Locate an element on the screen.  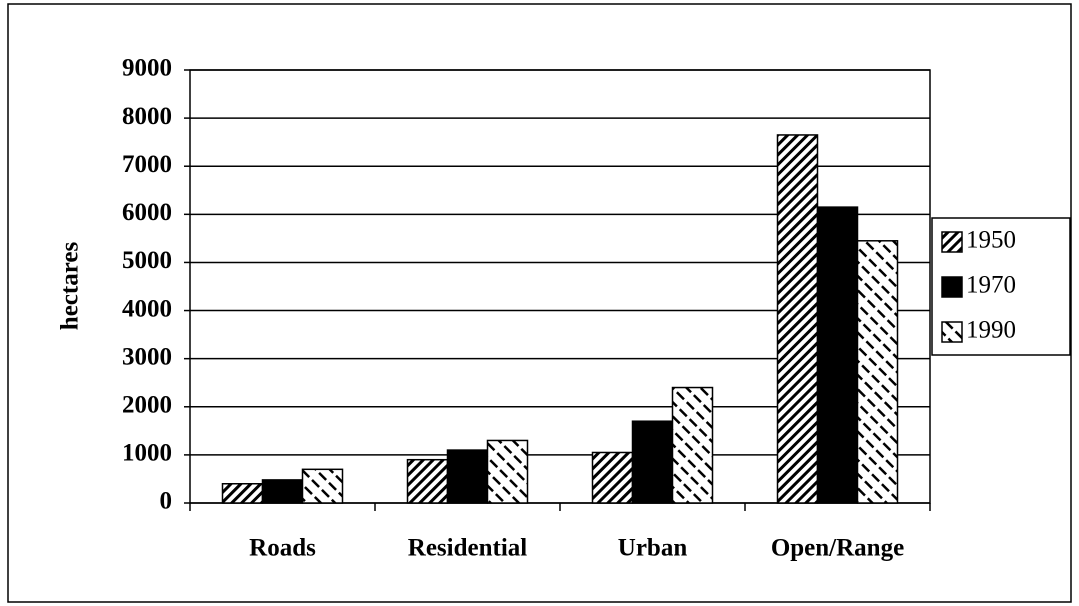
y-tick-label: 4000 is located at coordinates (147, 308).